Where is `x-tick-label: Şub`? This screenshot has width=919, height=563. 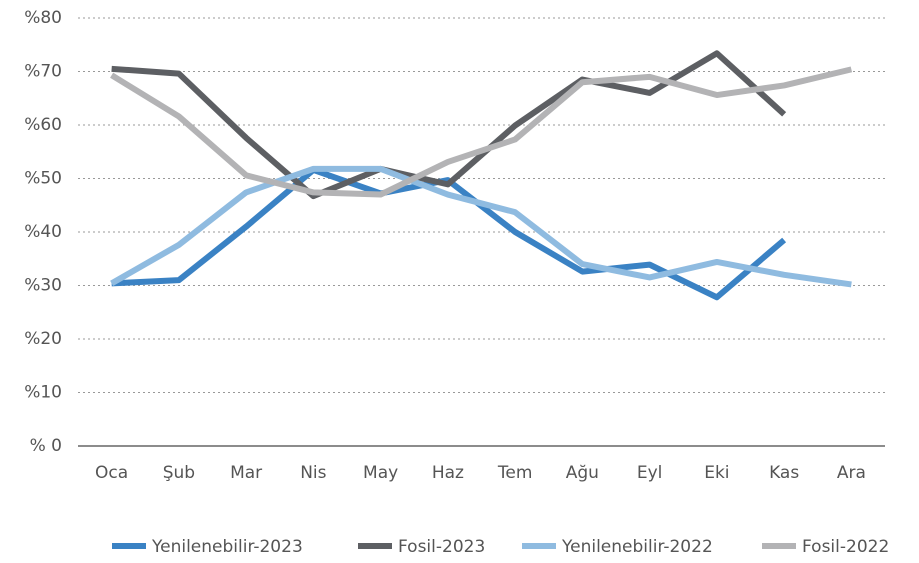 x-tick-label: Şub is located at coordinates (179, 473).